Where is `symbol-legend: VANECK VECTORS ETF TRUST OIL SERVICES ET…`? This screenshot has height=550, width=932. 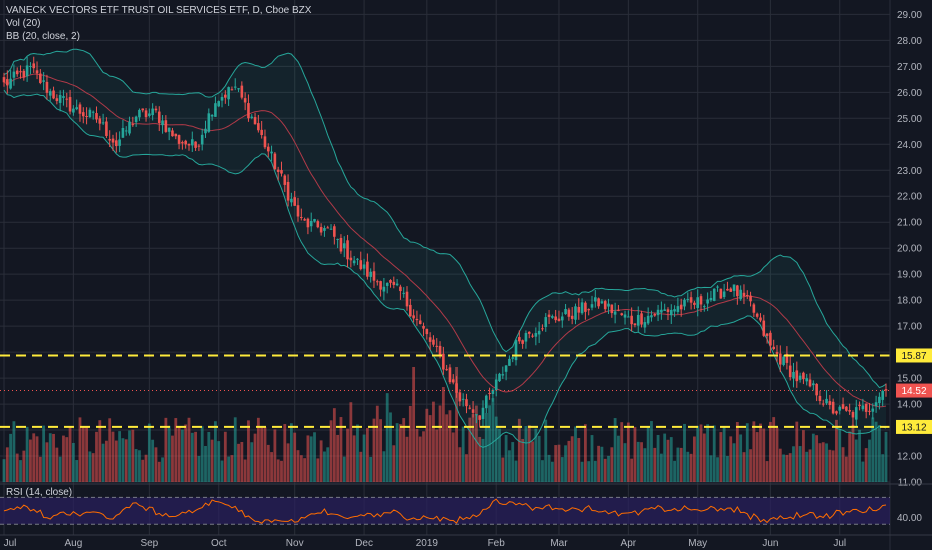
symbol-legend: VANECK VECTORS ETF TRUST OIL SERVICES ET… is located at coordinates (159, 10).